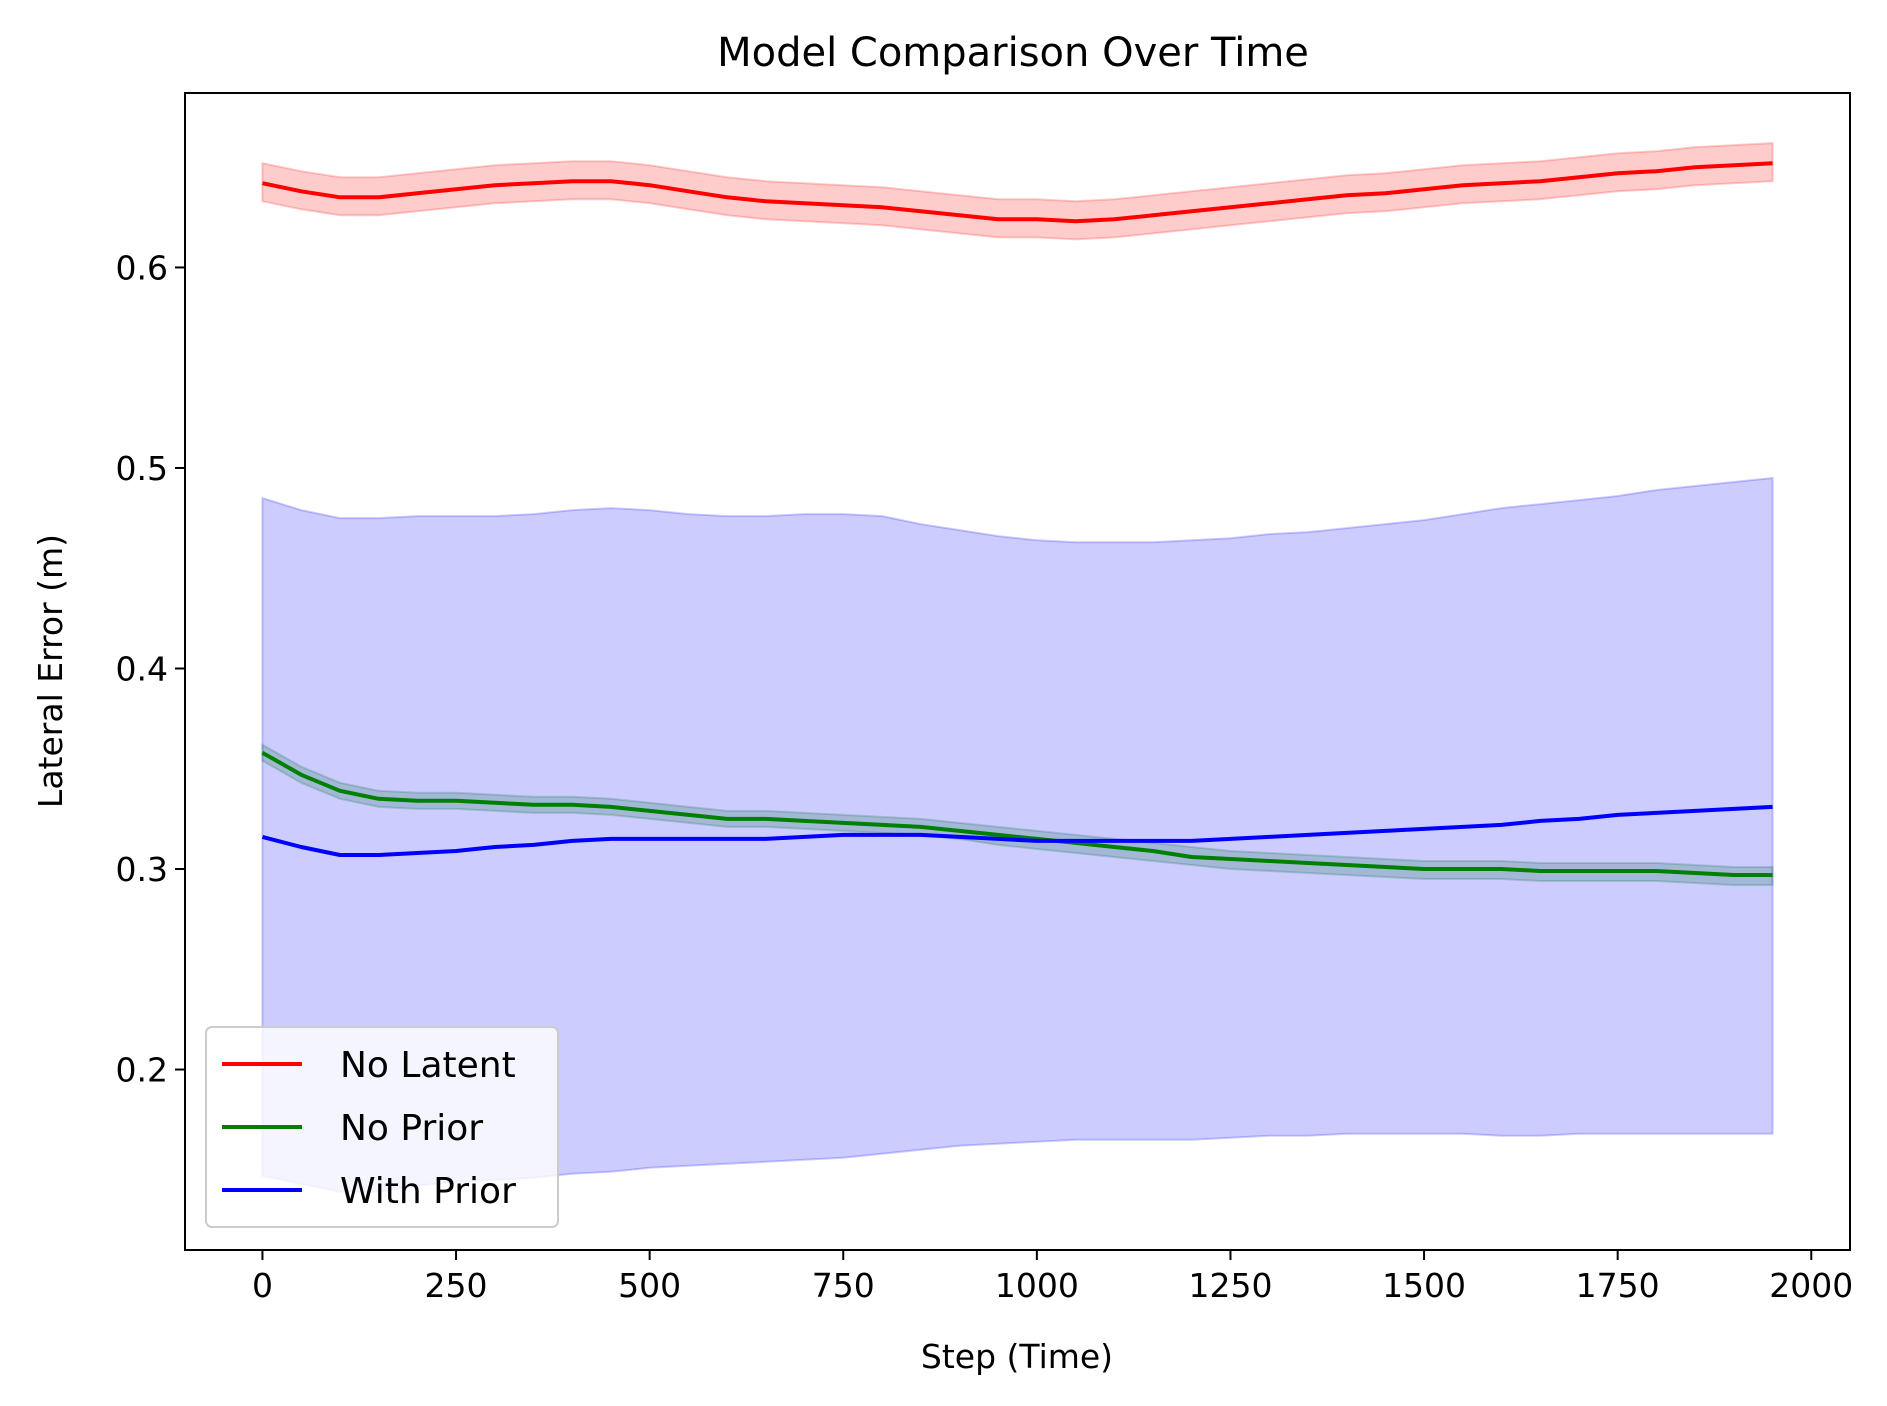  What do you see at coordinates (1811, 1285) in the screenshot?
I see `x-tick-label: 2000` at bounding box center [1811, 1285].